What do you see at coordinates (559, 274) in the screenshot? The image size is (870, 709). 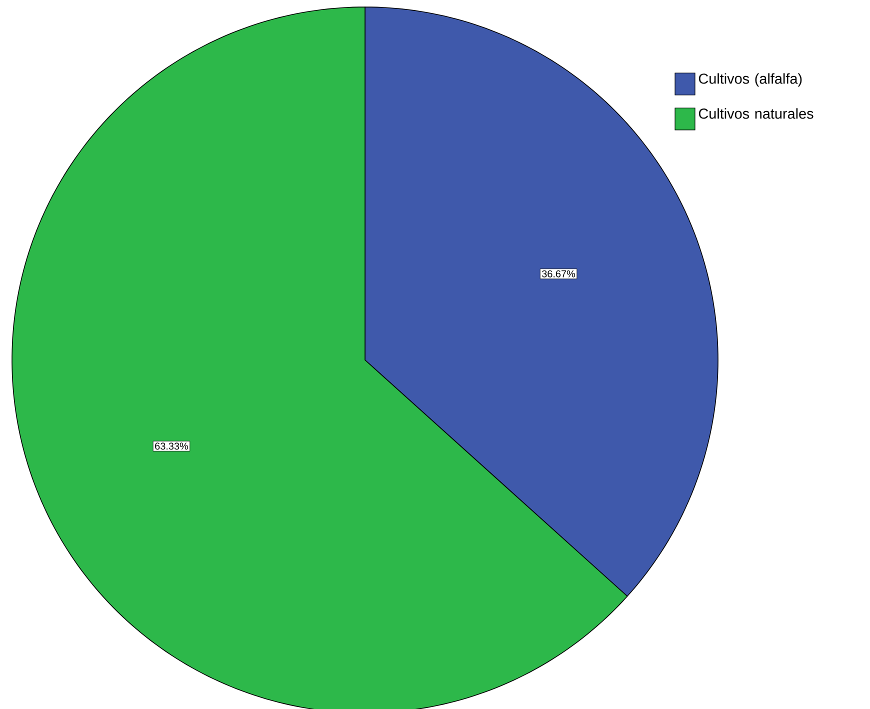 I see `data-label: 36.67%` at bounding box center [559, 274].